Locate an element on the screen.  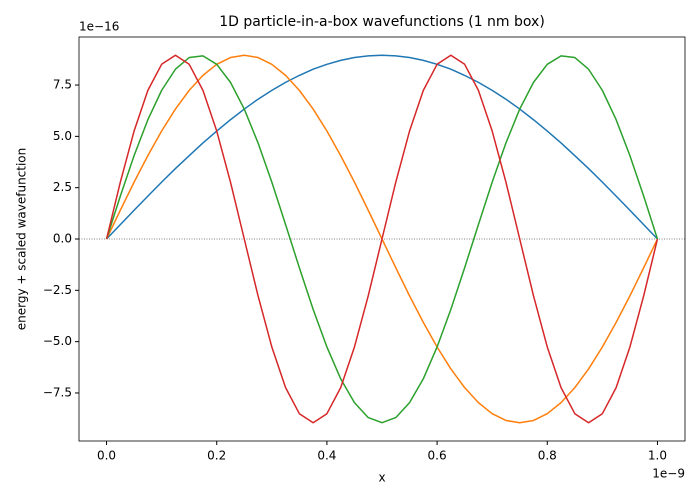
y-tick-label: 2.5 is located at coordinates (62, 187).